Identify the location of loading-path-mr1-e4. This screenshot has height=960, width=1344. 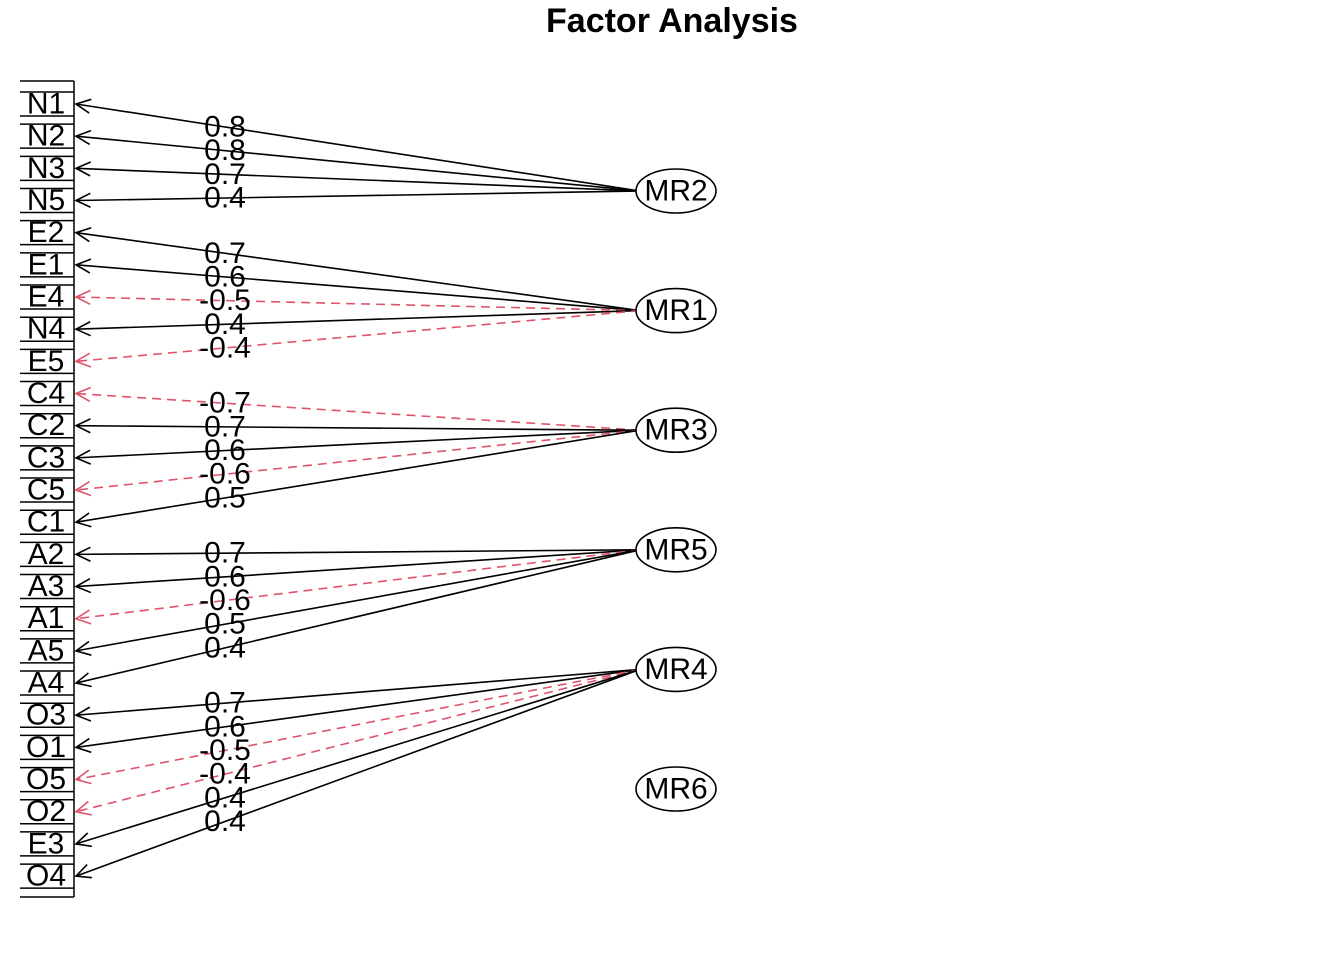
(358, 304).